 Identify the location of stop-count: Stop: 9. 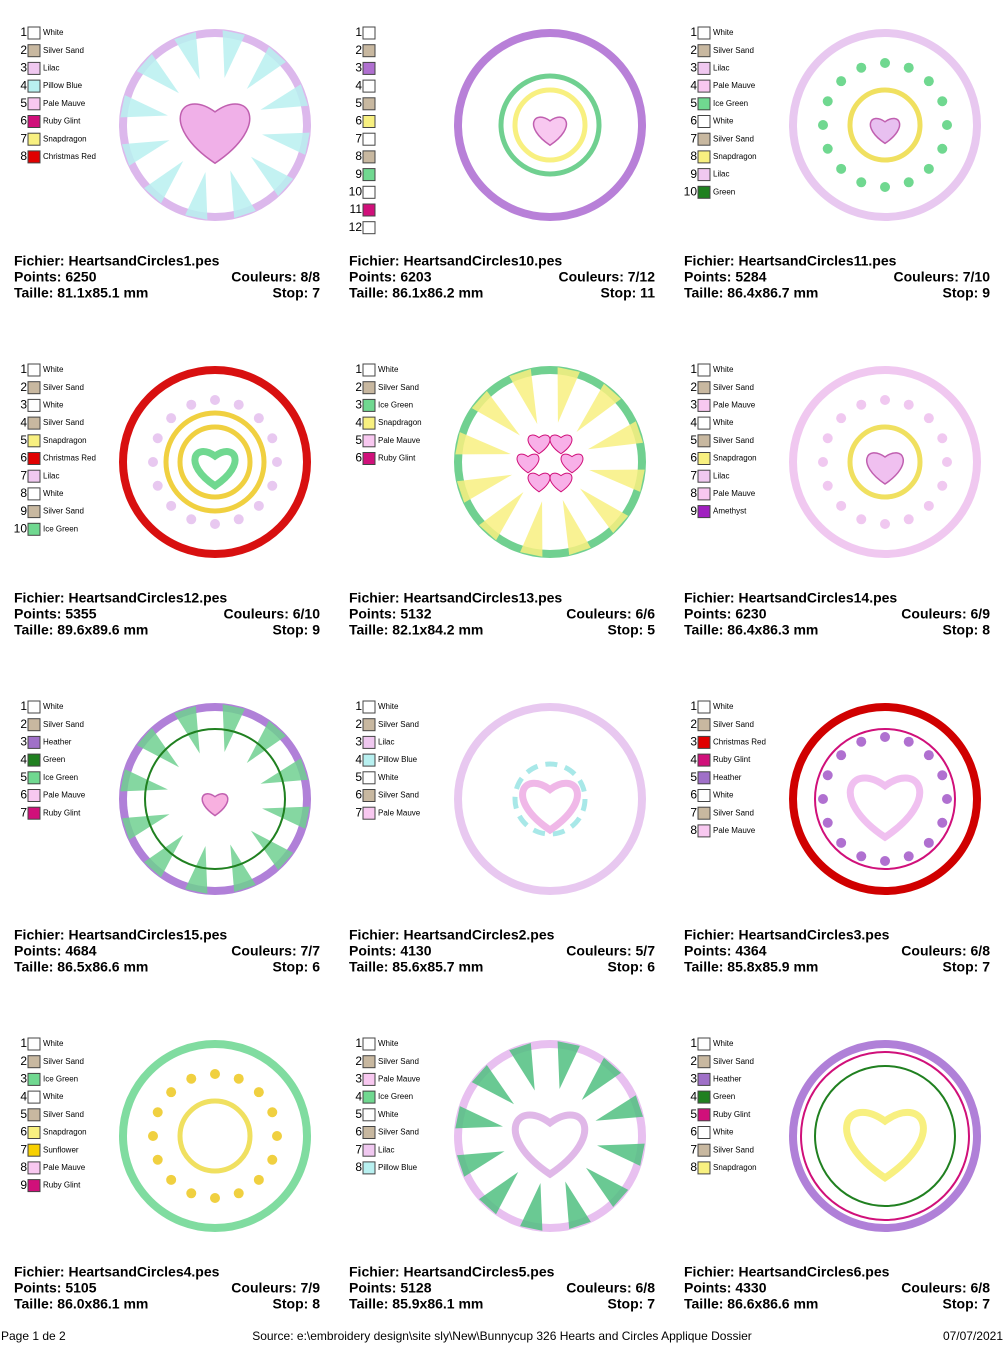
(297, 630).